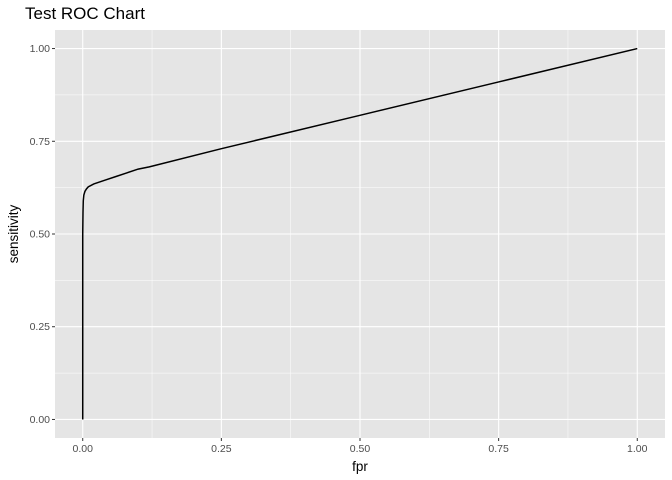 This screenshot has width=672, height=480. I want to click on y-tick-label: 0.75, so click(40, 142).